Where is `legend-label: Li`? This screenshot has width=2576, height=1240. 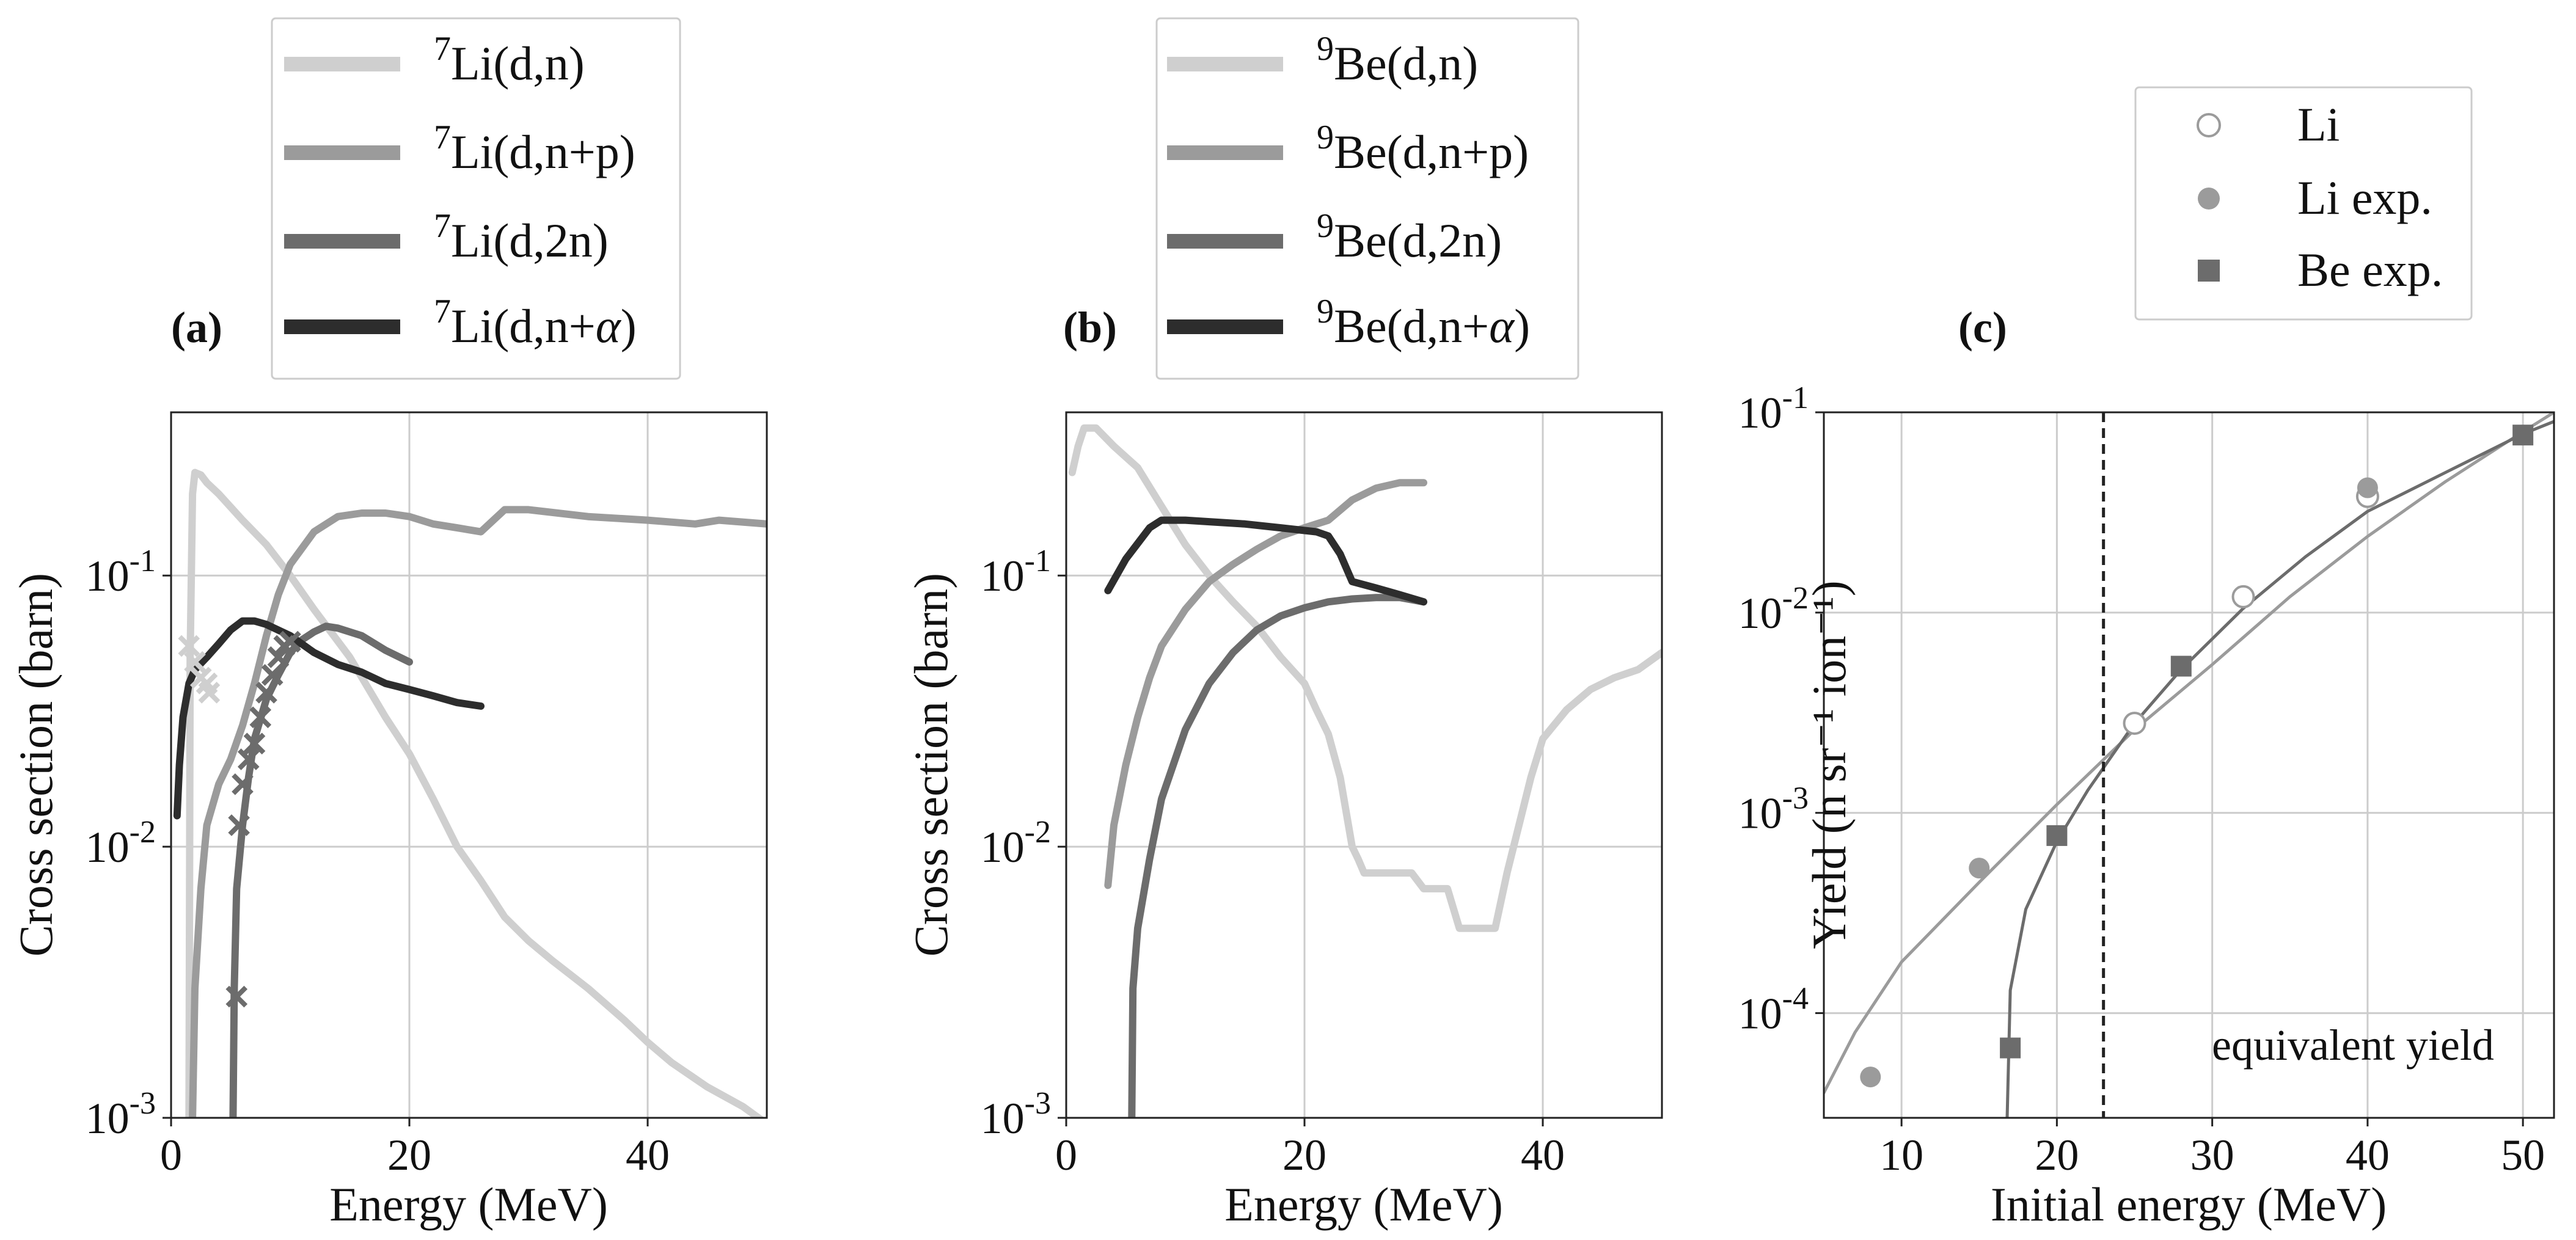 legend-label: Li is located at coordinates (2318, 125).